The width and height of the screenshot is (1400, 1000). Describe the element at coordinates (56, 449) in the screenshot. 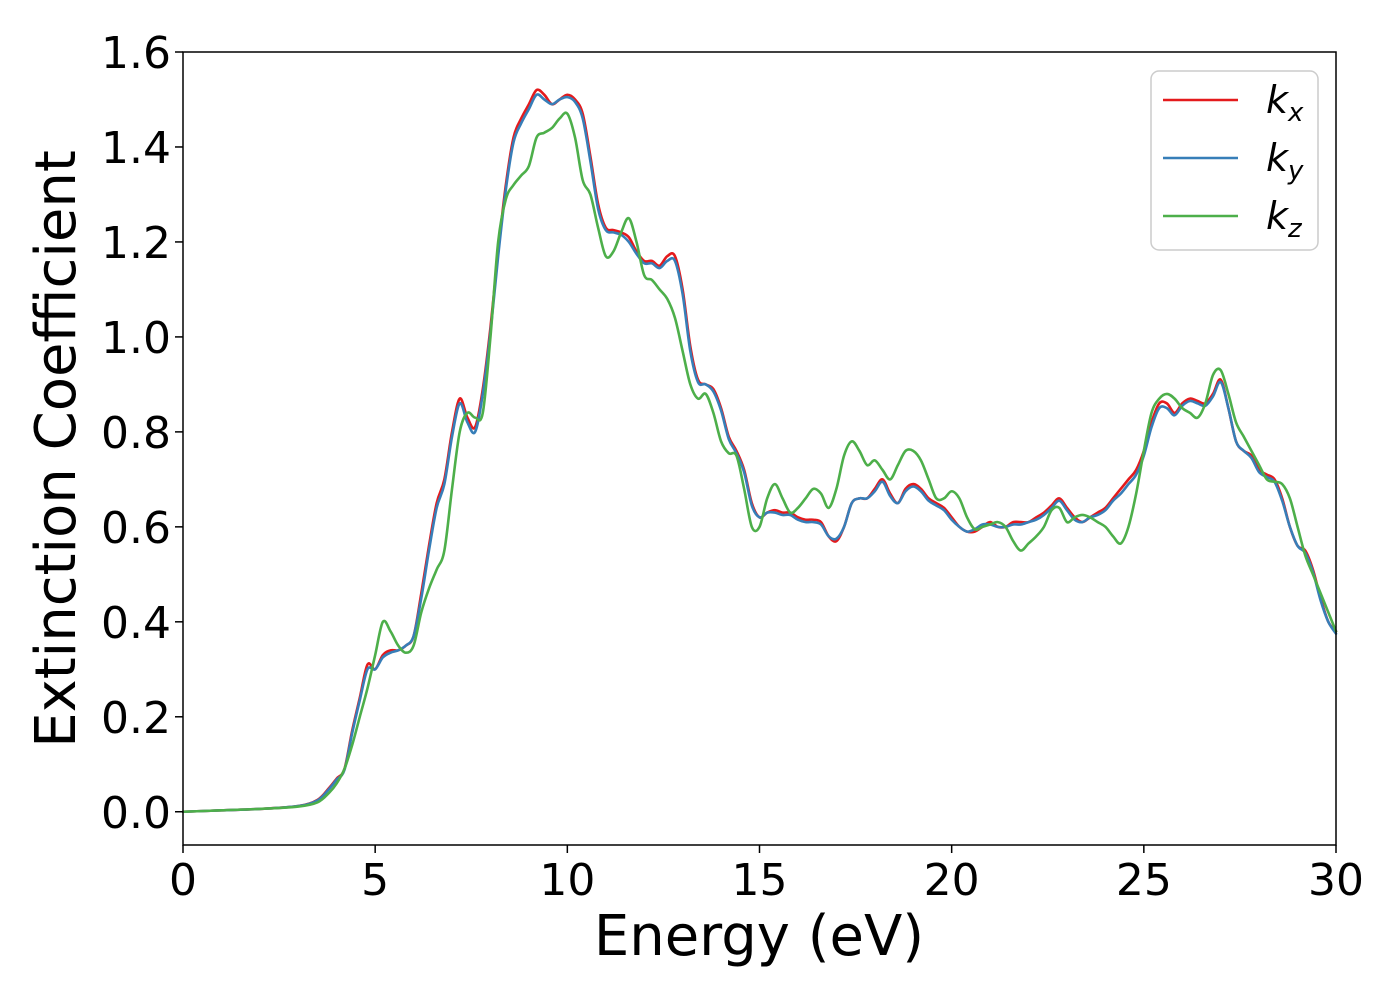

I see `y-axis-label: Extinction Coefficient` at that location.